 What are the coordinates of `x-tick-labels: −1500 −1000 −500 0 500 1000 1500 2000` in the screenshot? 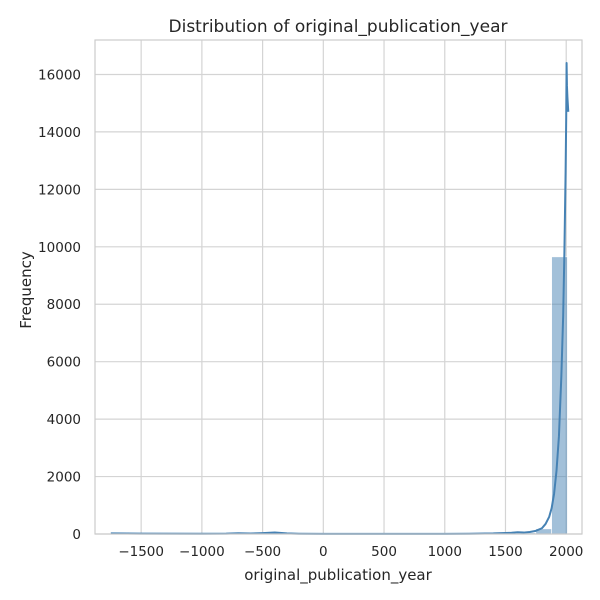 It's located at (350, 552).